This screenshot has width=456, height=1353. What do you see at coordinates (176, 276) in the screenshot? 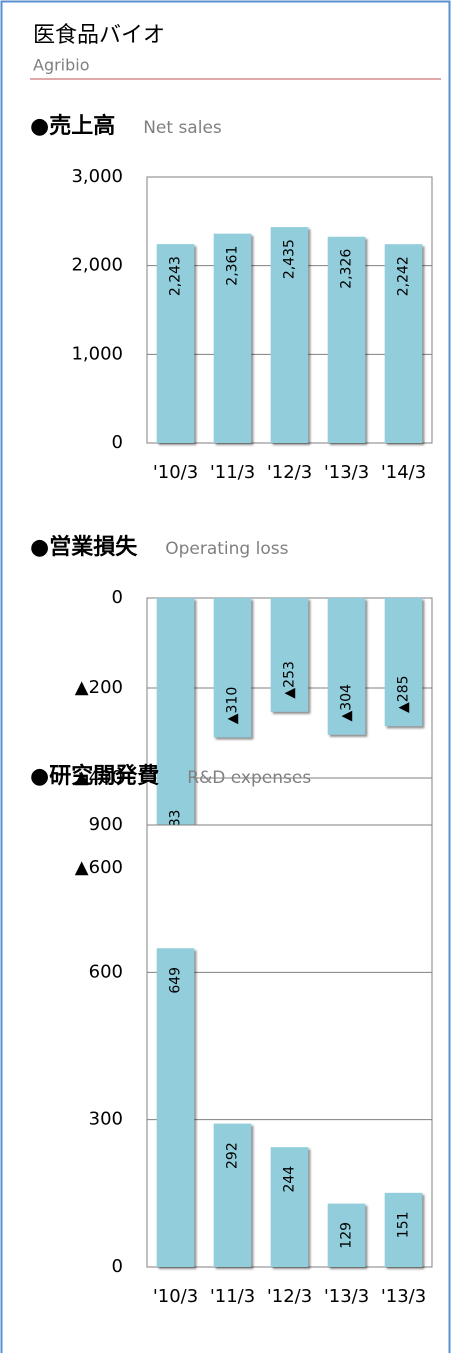
I see `value-label: 2,243` at bounding box center [176, 276].